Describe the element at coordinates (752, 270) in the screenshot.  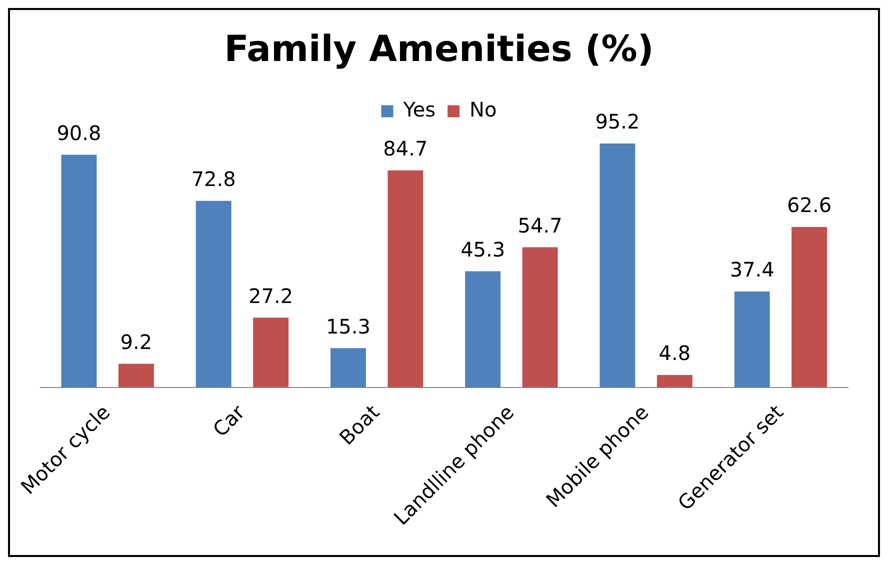
I see `data-label: 37.4` at that location.